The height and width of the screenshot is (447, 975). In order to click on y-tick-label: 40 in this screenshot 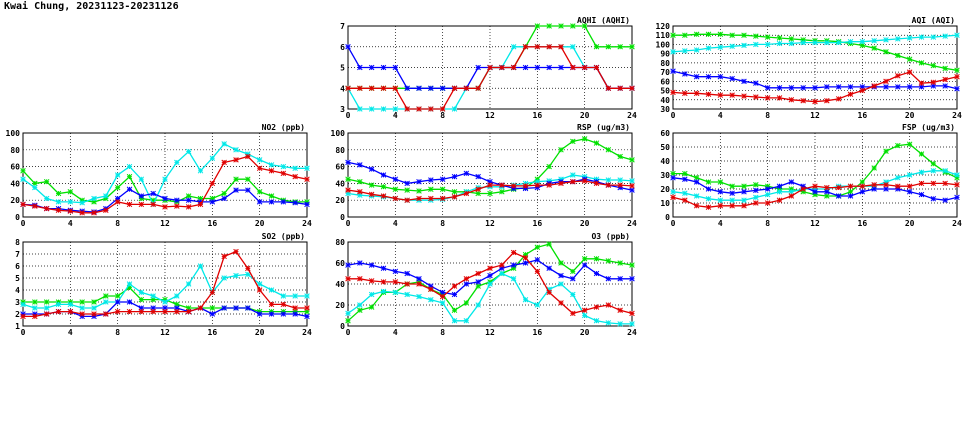, I will do `click(15, 183)`.